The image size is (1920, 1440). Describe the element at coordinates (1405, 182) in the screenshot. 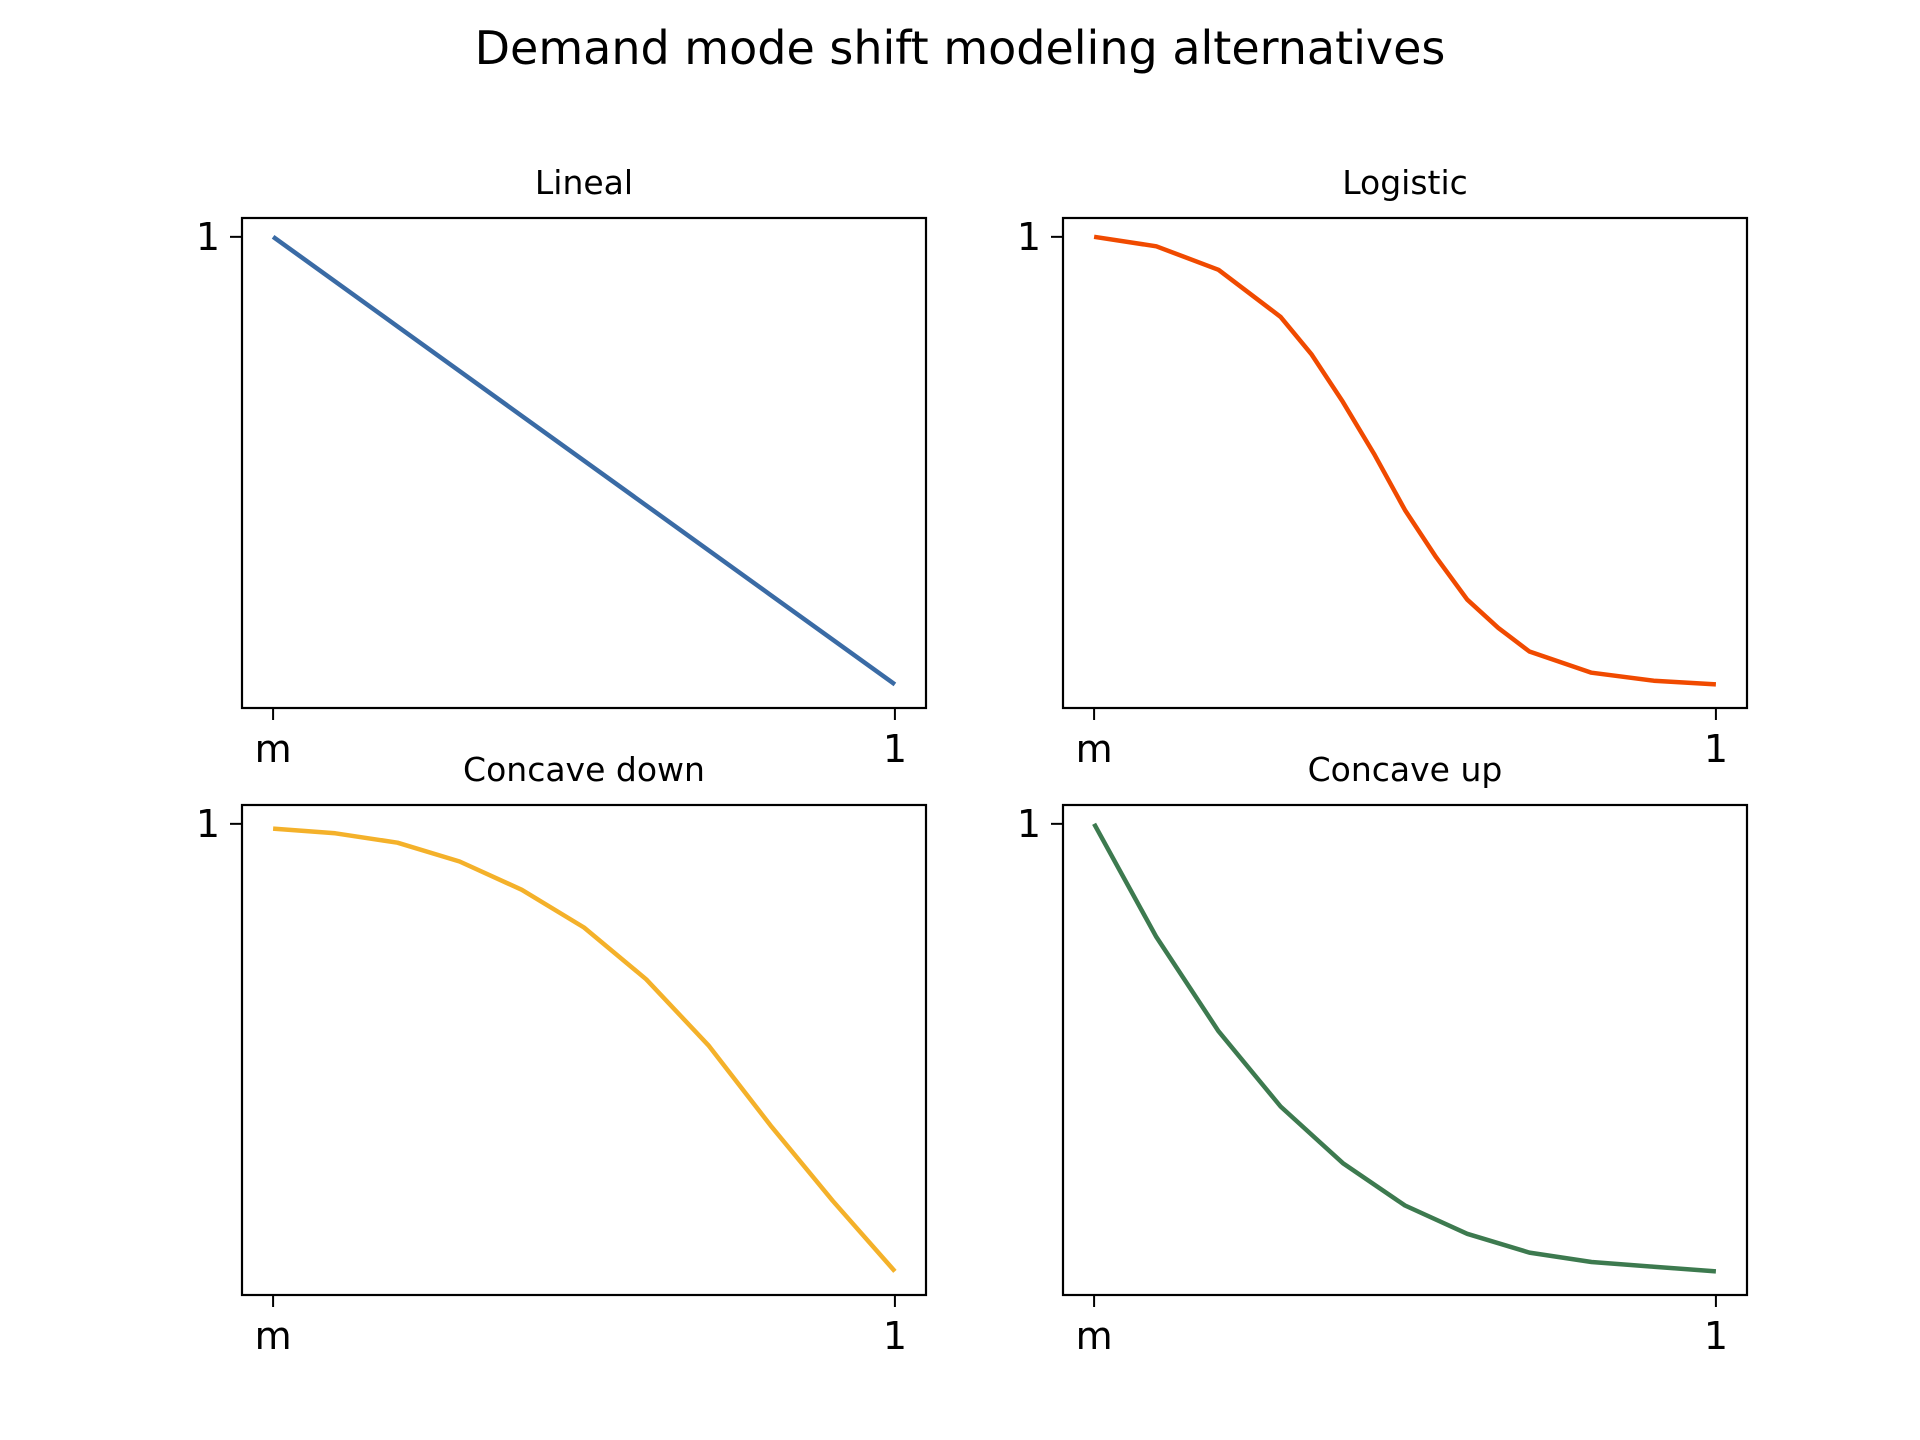

I see `subplot-title: Logistic` at that location.